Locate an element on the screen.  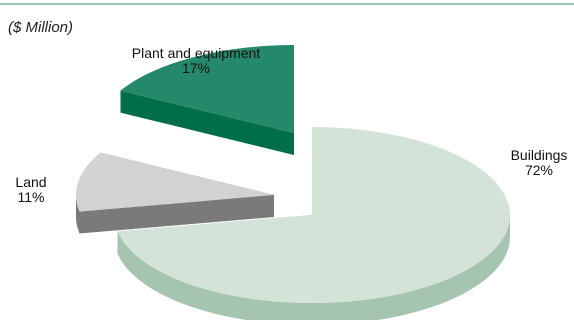
unit-caption: ($ Million) is located at coordinates (41, 27).